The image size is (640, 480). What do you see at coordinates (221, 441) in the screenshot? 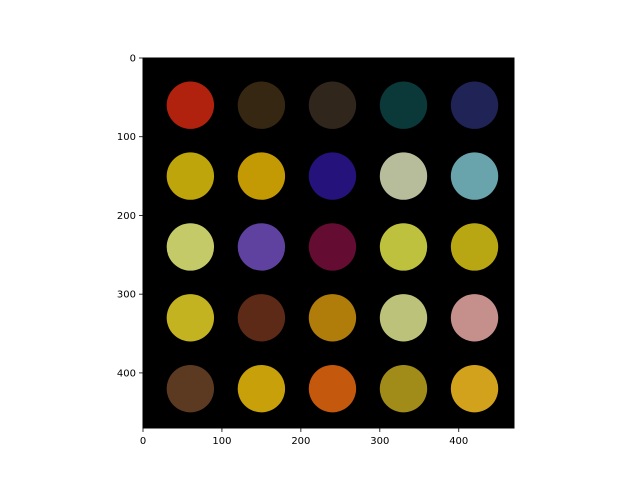
I see `x-tick-label: 100` at bounding box center [221, 441].